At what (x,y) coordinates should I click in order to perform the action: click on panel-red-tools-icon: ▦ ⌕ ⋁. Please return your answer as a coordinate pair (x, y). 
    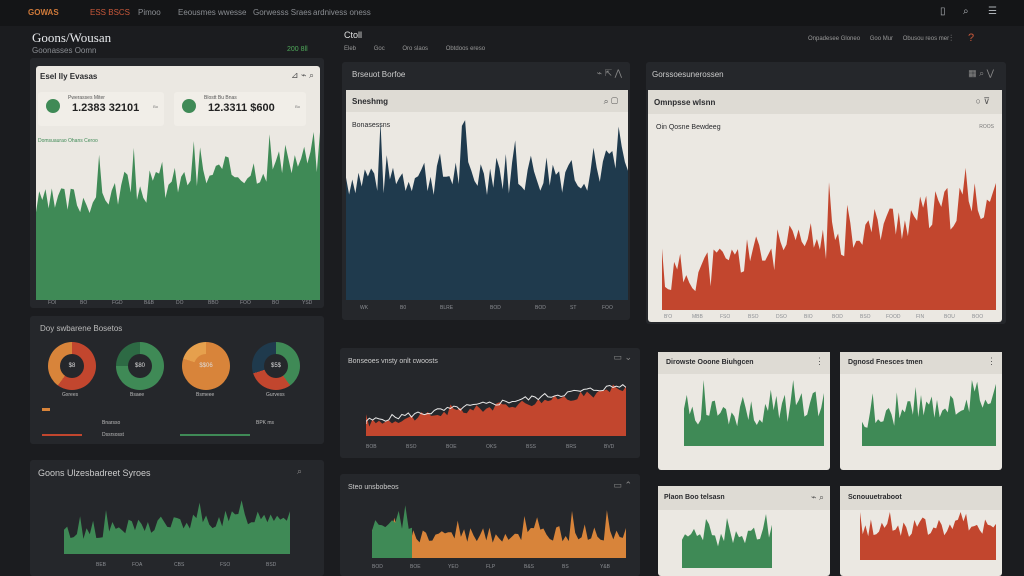
    Looking at the image, I should click on (981, 73).